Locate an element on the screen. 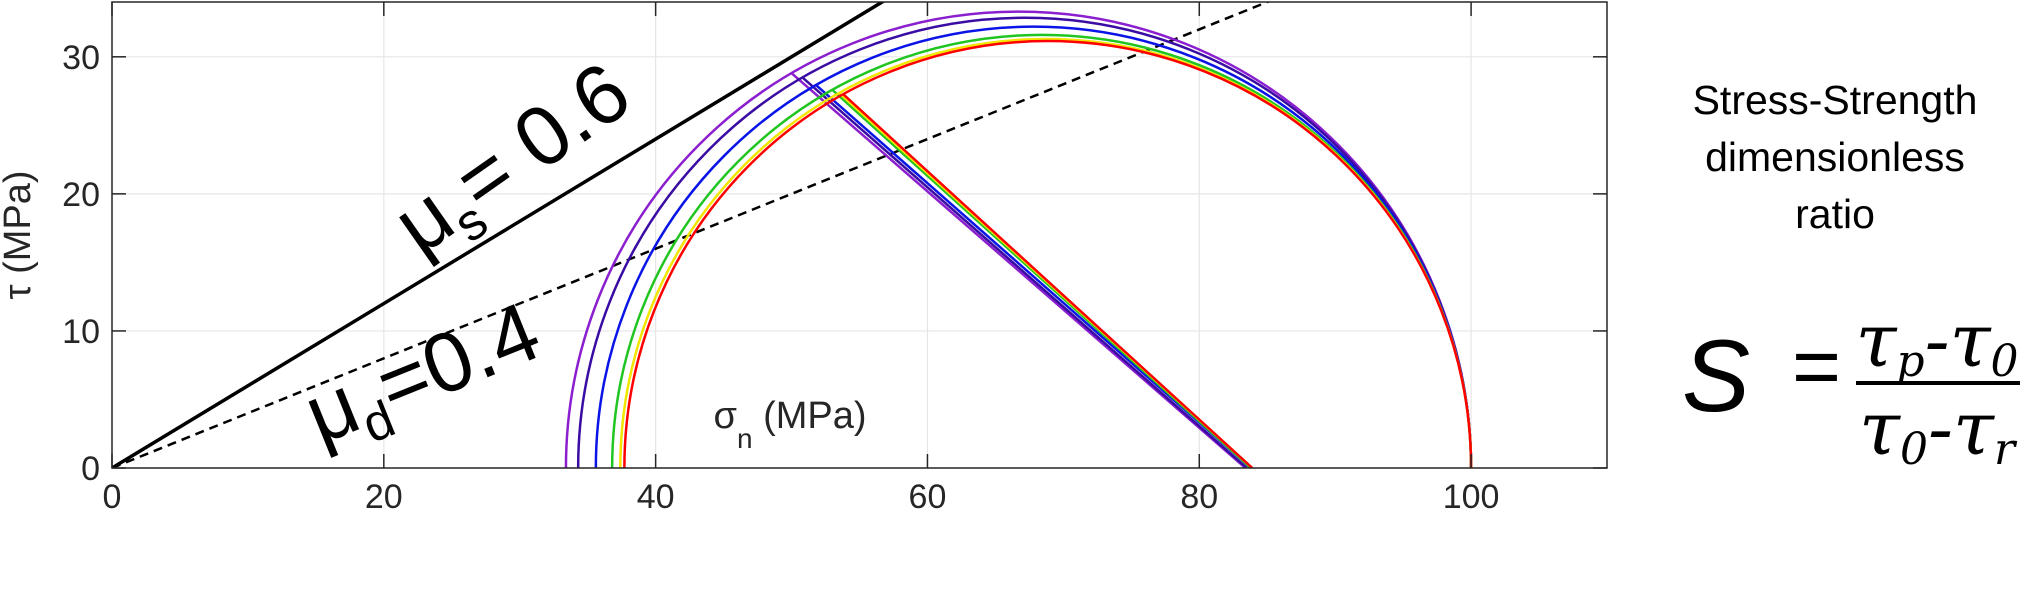 Image resolution: width=2023 pixels, height=593 pixels. formula-equals: = is located at coordinates (1817, 366).